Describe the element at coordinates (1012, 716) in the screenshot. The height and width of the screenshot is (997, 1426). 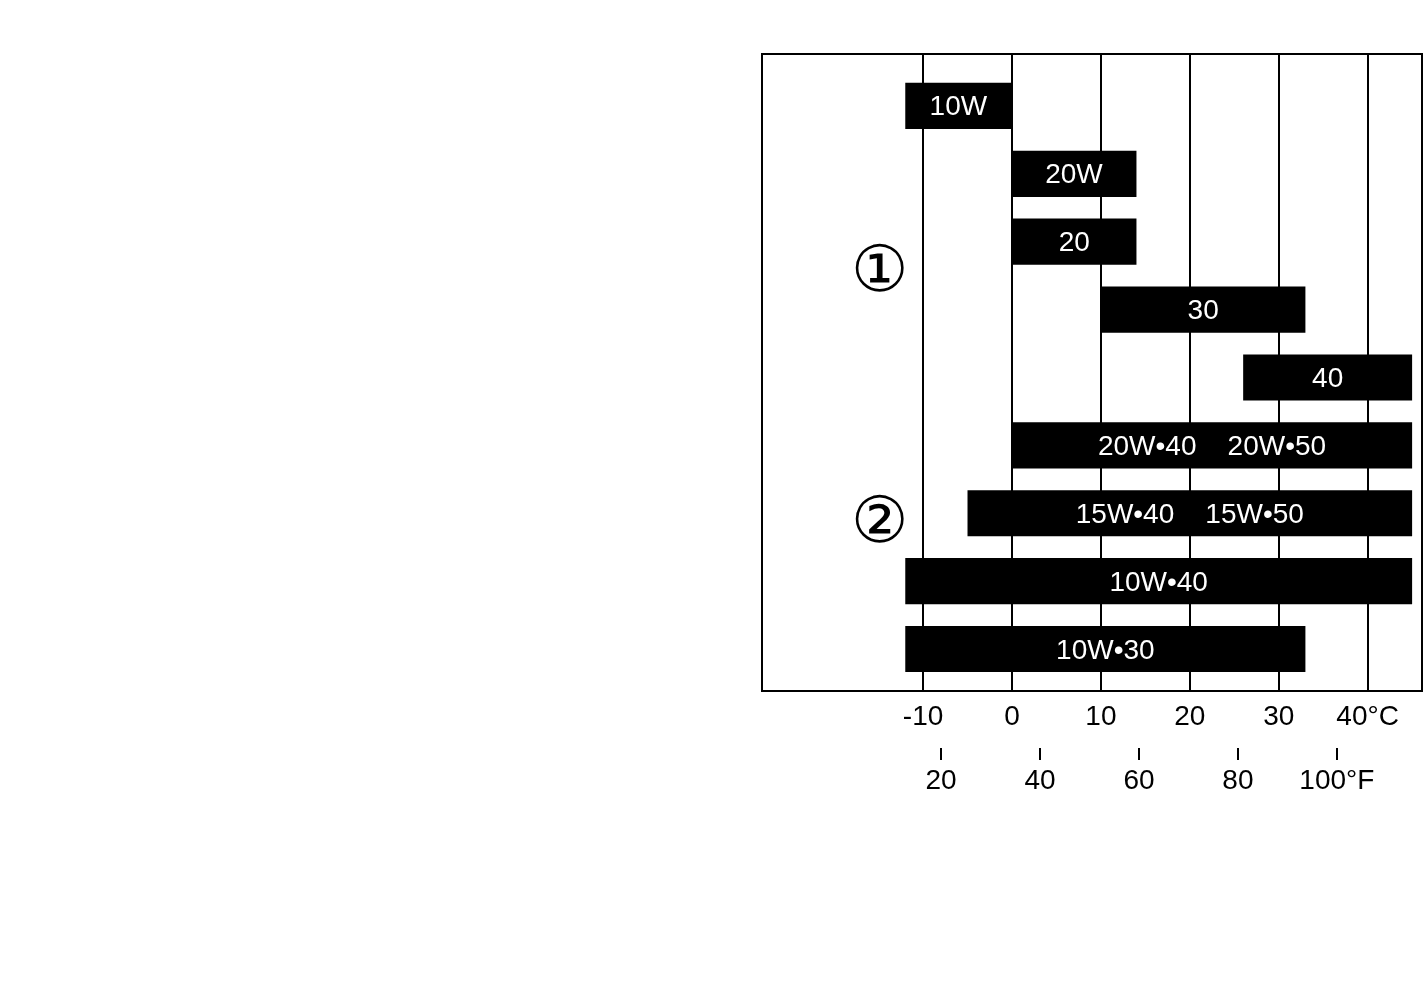
I see `x-tick-label: 0` at that location.